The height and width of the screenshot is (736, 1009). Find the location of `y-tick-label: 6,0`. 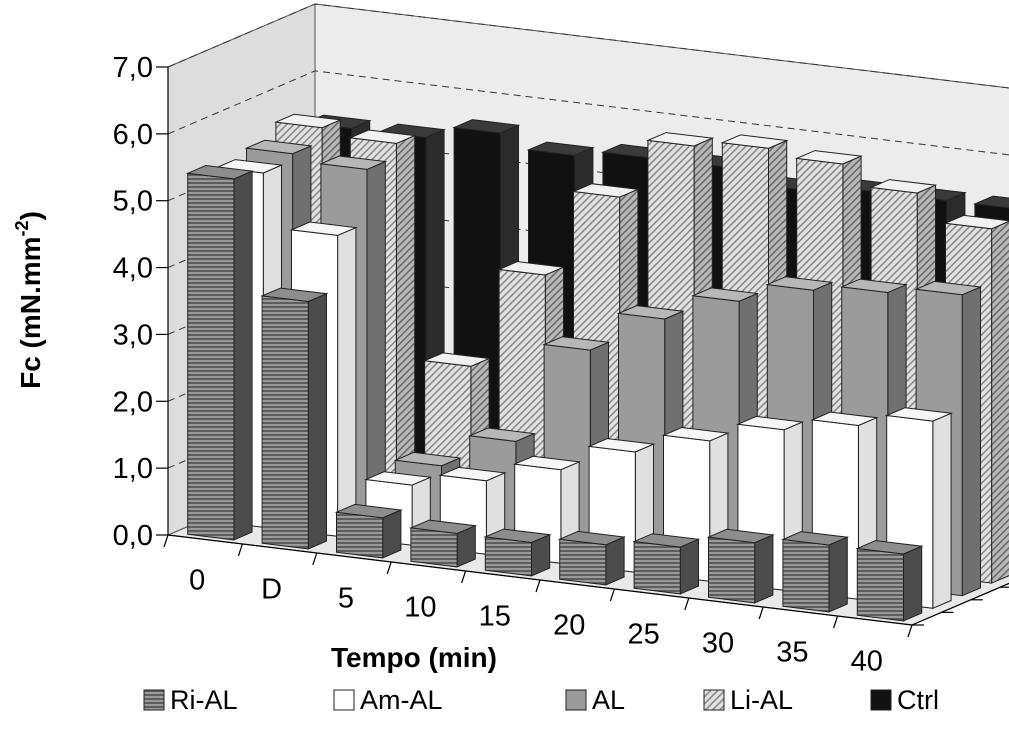

y-tick-label: 6,0 is located at coordinates (133, 135).